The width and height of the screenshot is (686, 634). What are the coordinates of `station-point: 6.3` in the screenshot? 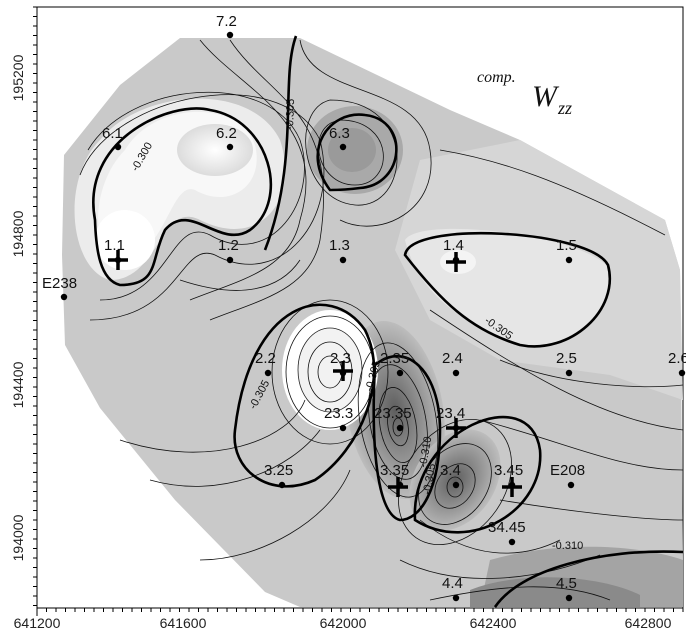 It's located at (339, 138).